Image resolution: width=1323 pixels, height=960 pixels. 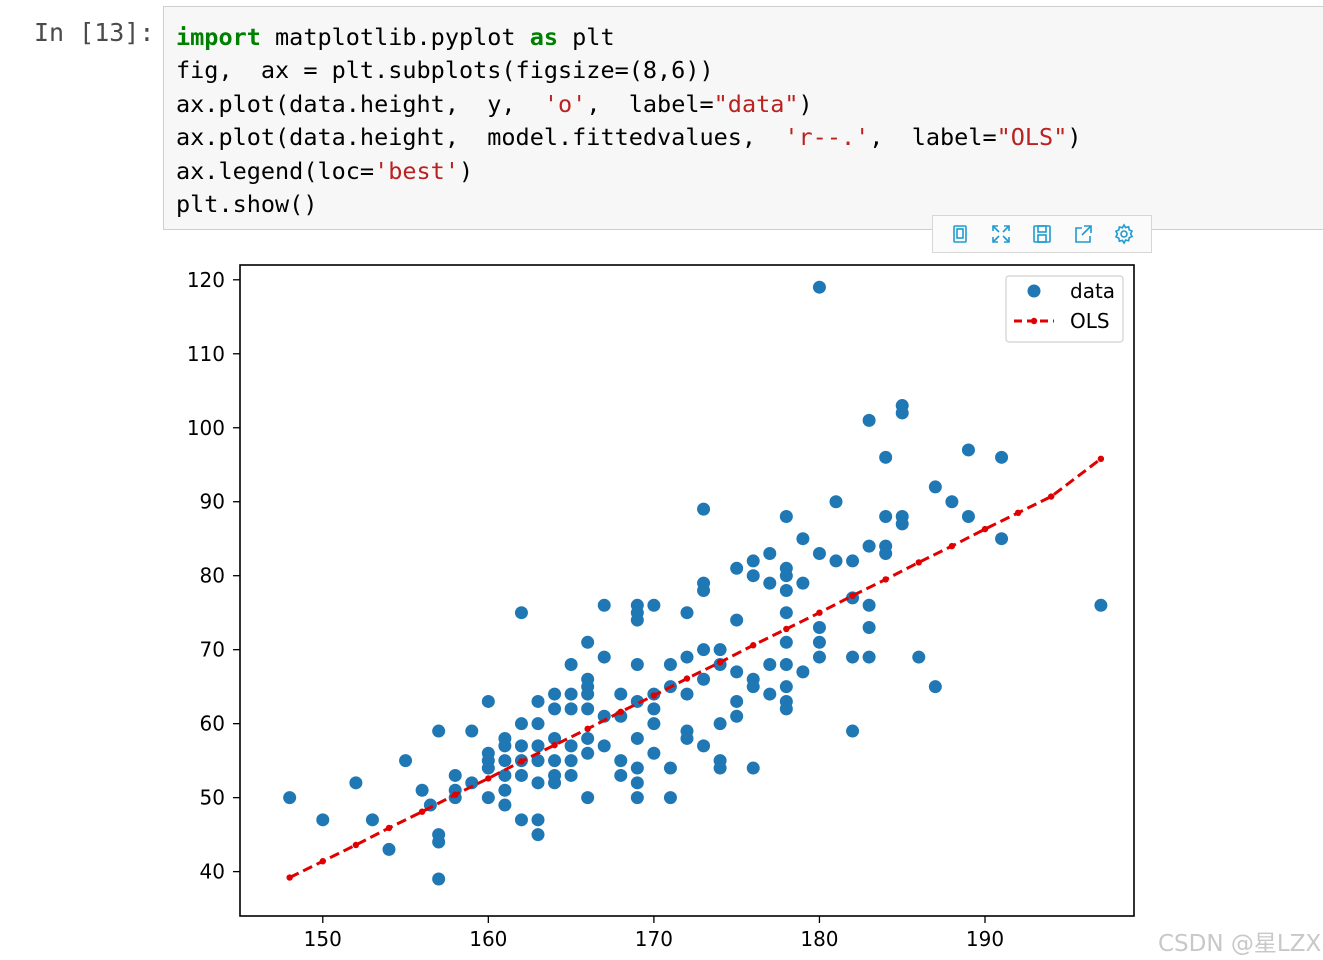 I want to click on x-tick-label: 180, so click(x=819, y=939).